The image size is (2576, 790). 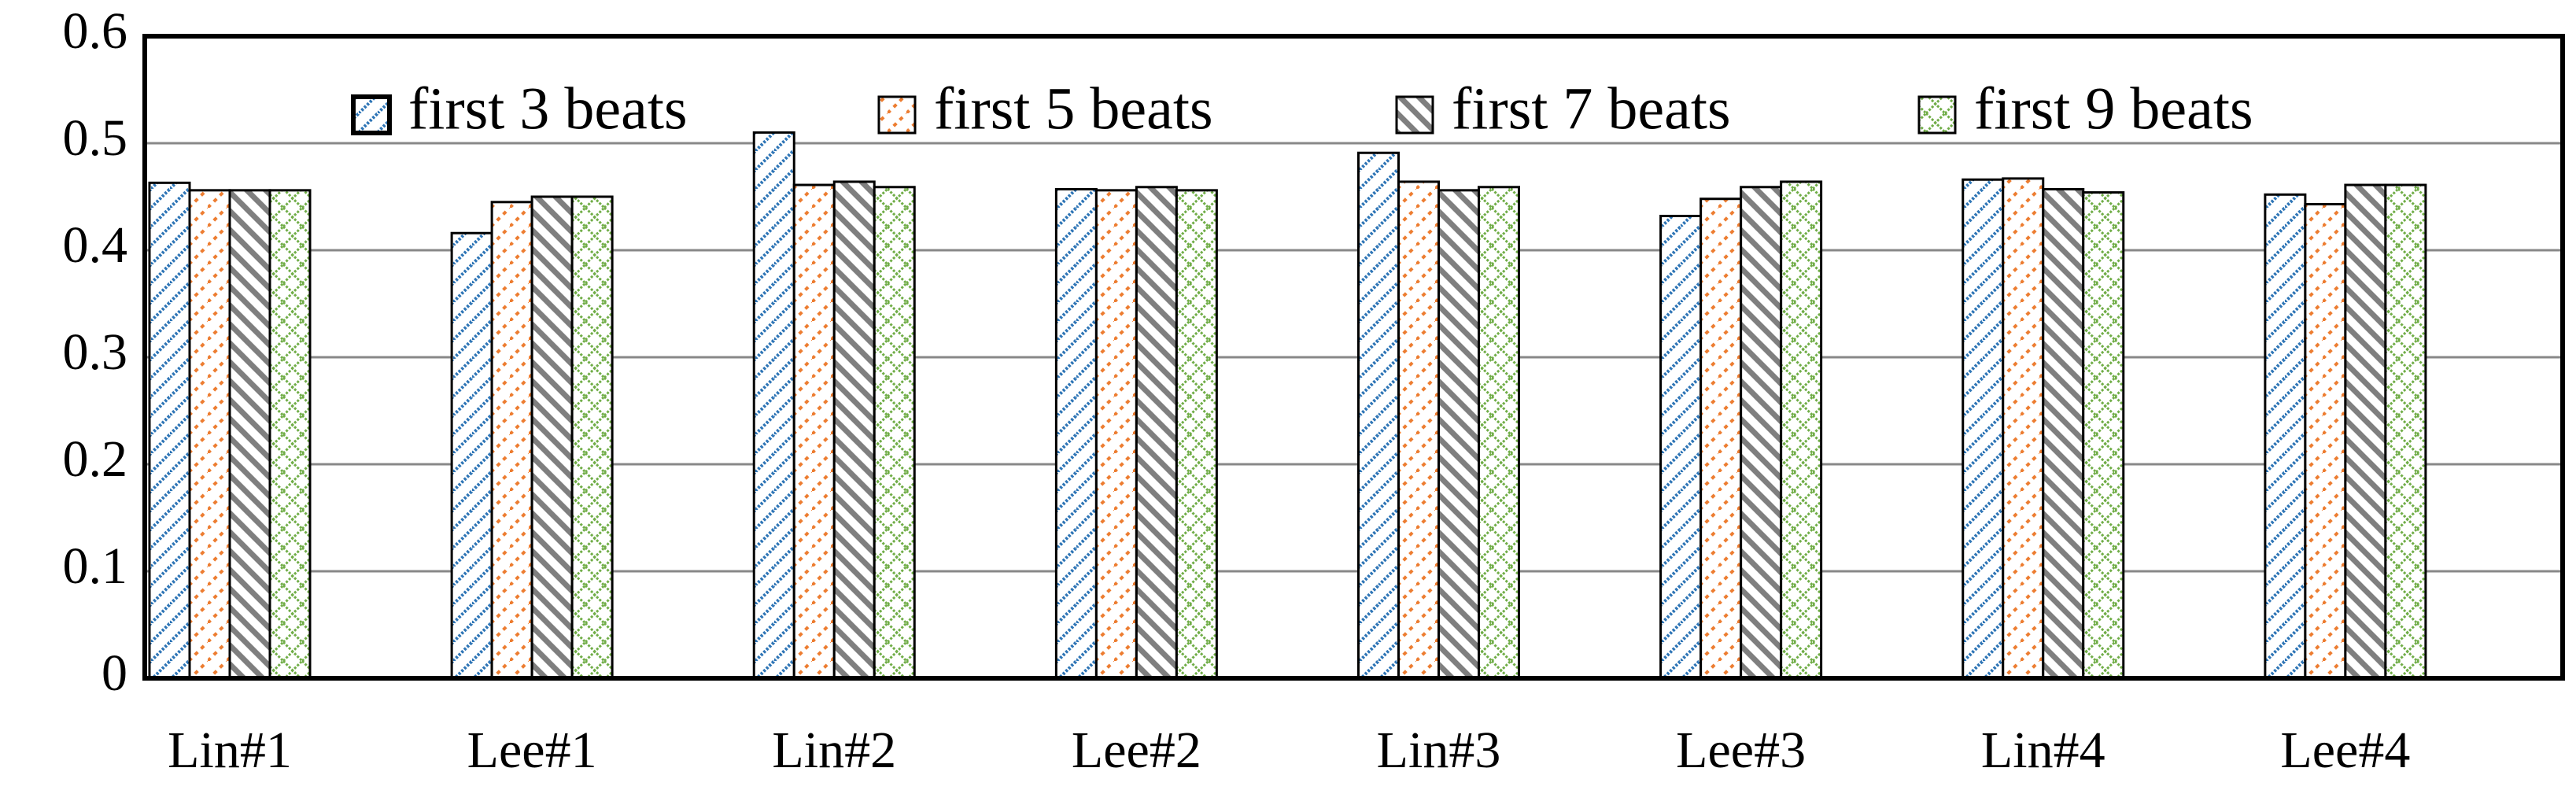 I want to click on x-tick-label: Lee#3, so click(x=1741, y=750).